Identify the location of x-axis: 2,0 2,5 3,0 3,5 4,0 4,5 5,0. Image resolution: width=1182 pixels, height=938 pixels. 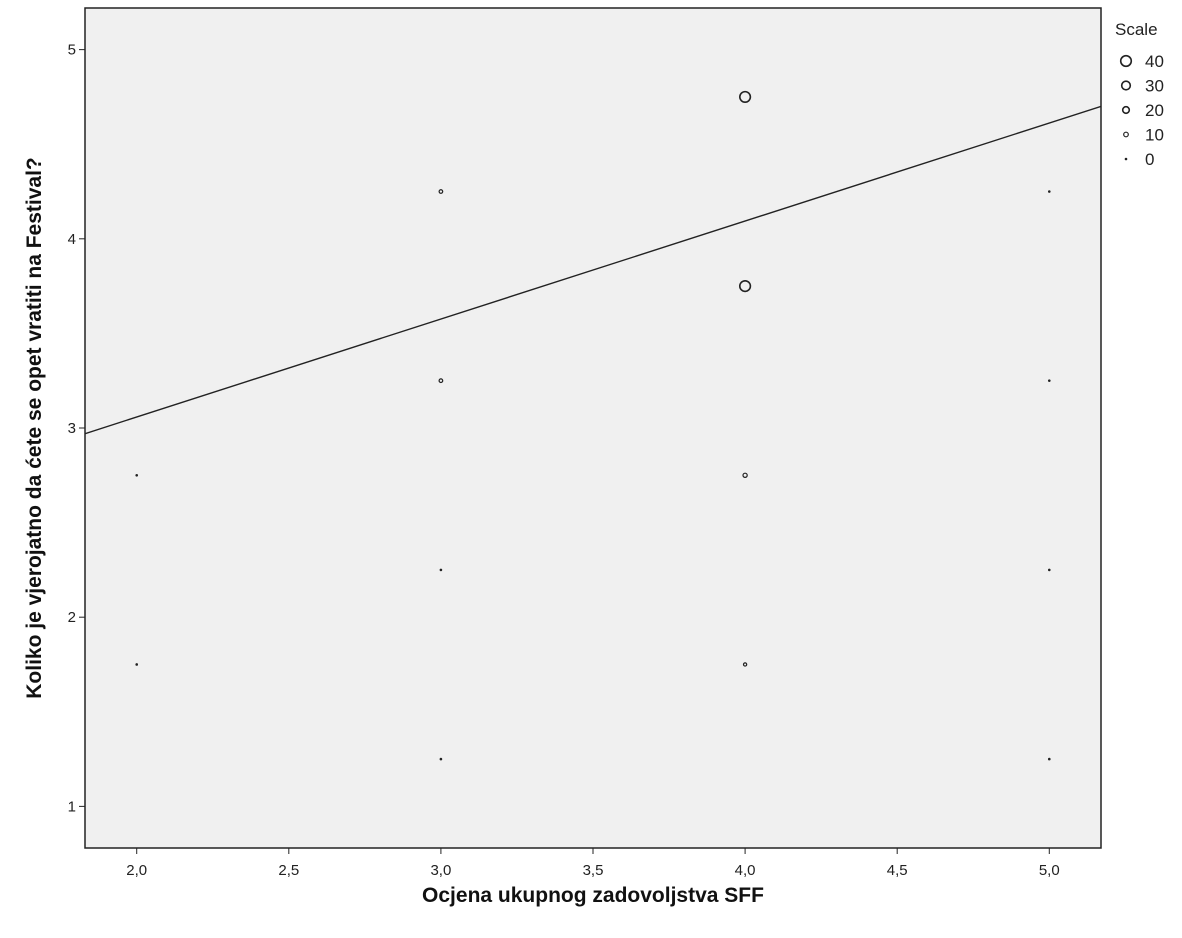
(593, 863).